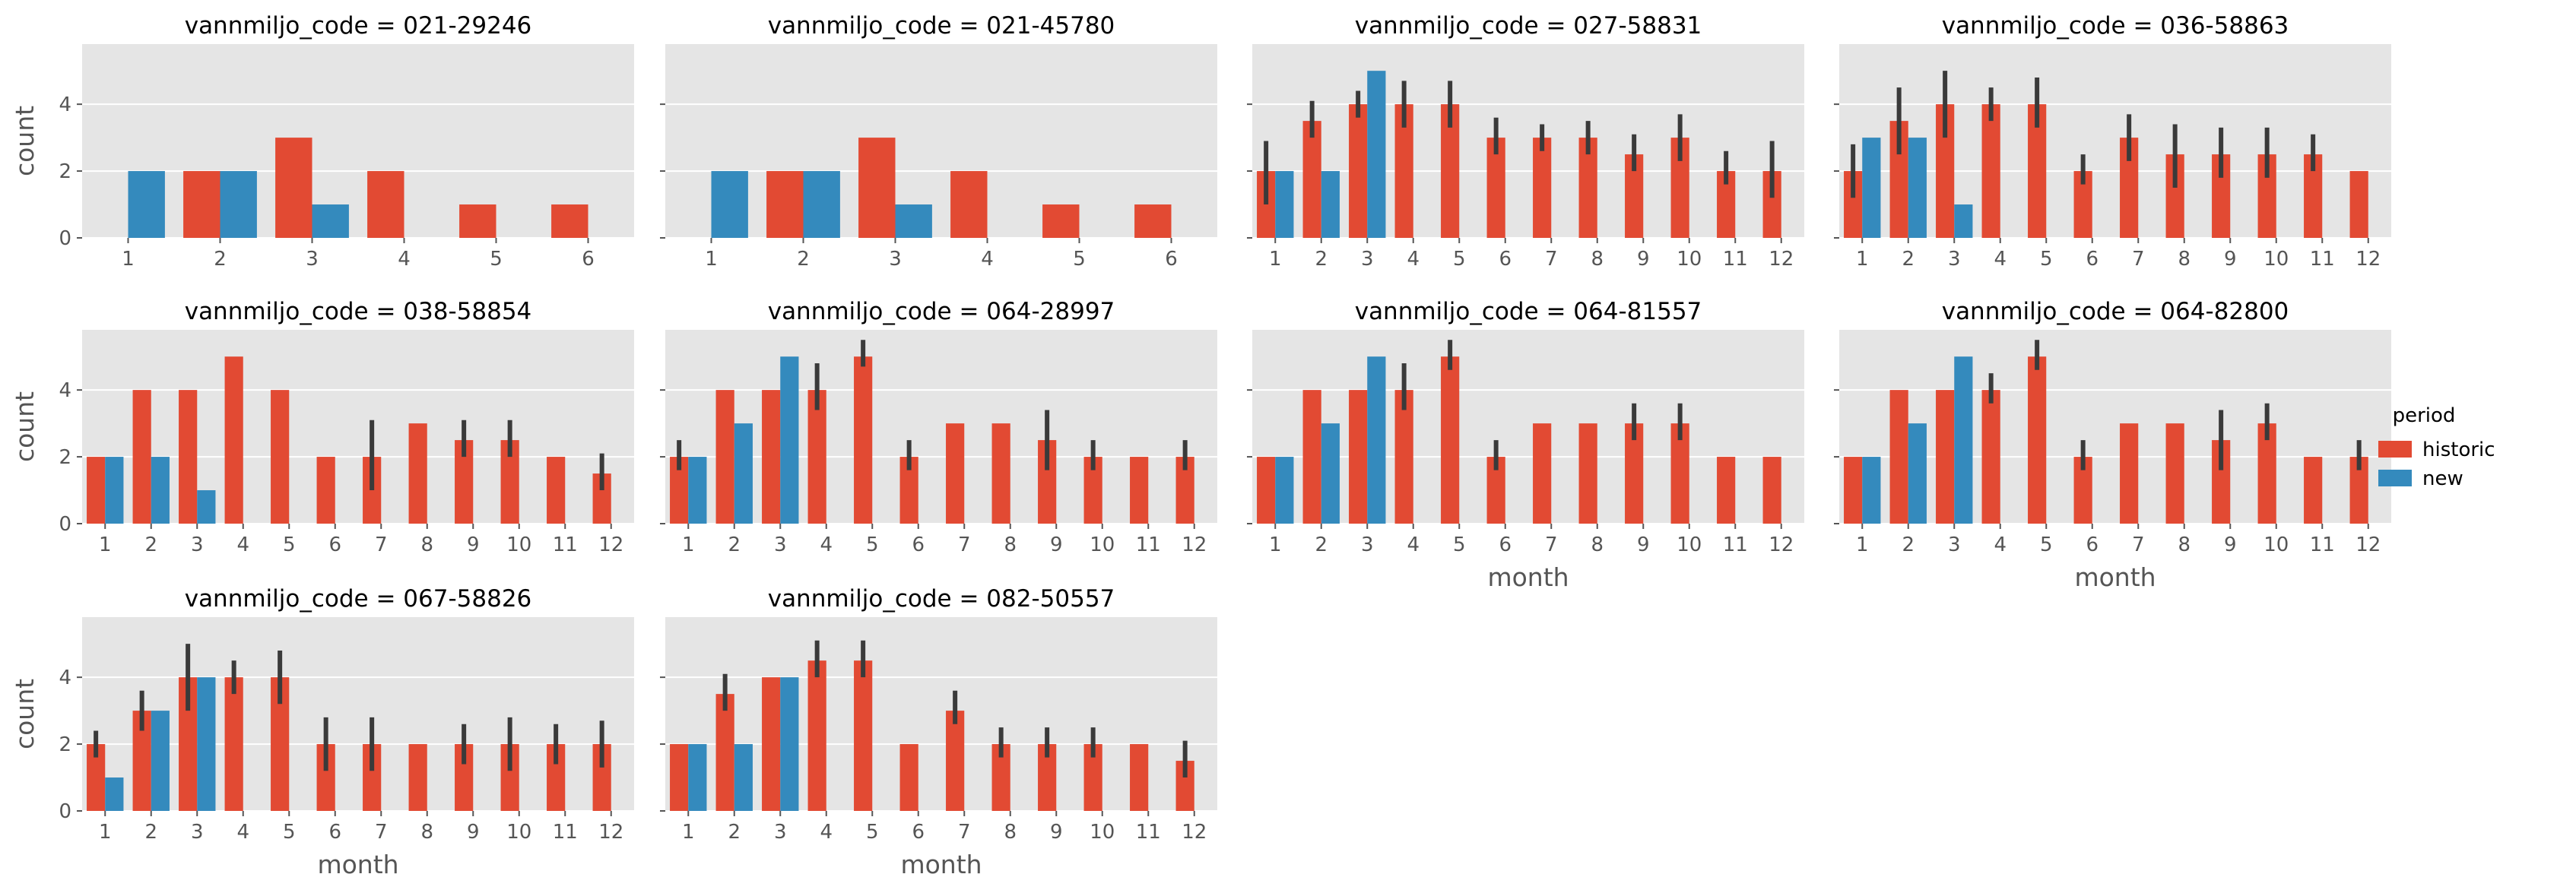  I want to click on legend-swatch-historic, so click(2395, 450).